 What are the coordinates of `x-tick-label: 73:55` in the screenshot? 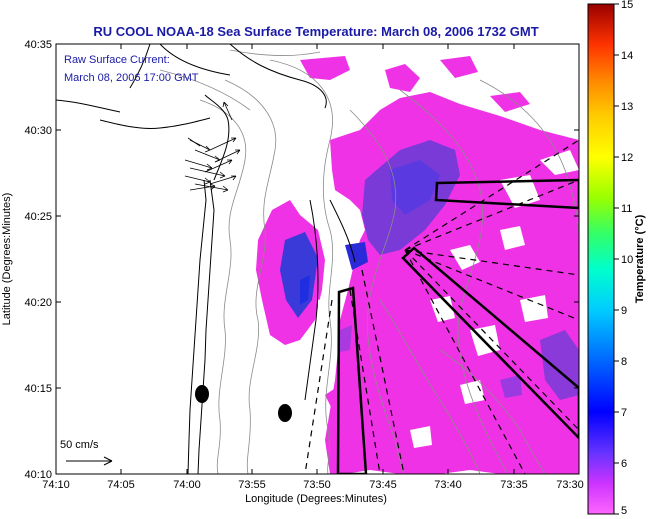 It's located at (252, 485).